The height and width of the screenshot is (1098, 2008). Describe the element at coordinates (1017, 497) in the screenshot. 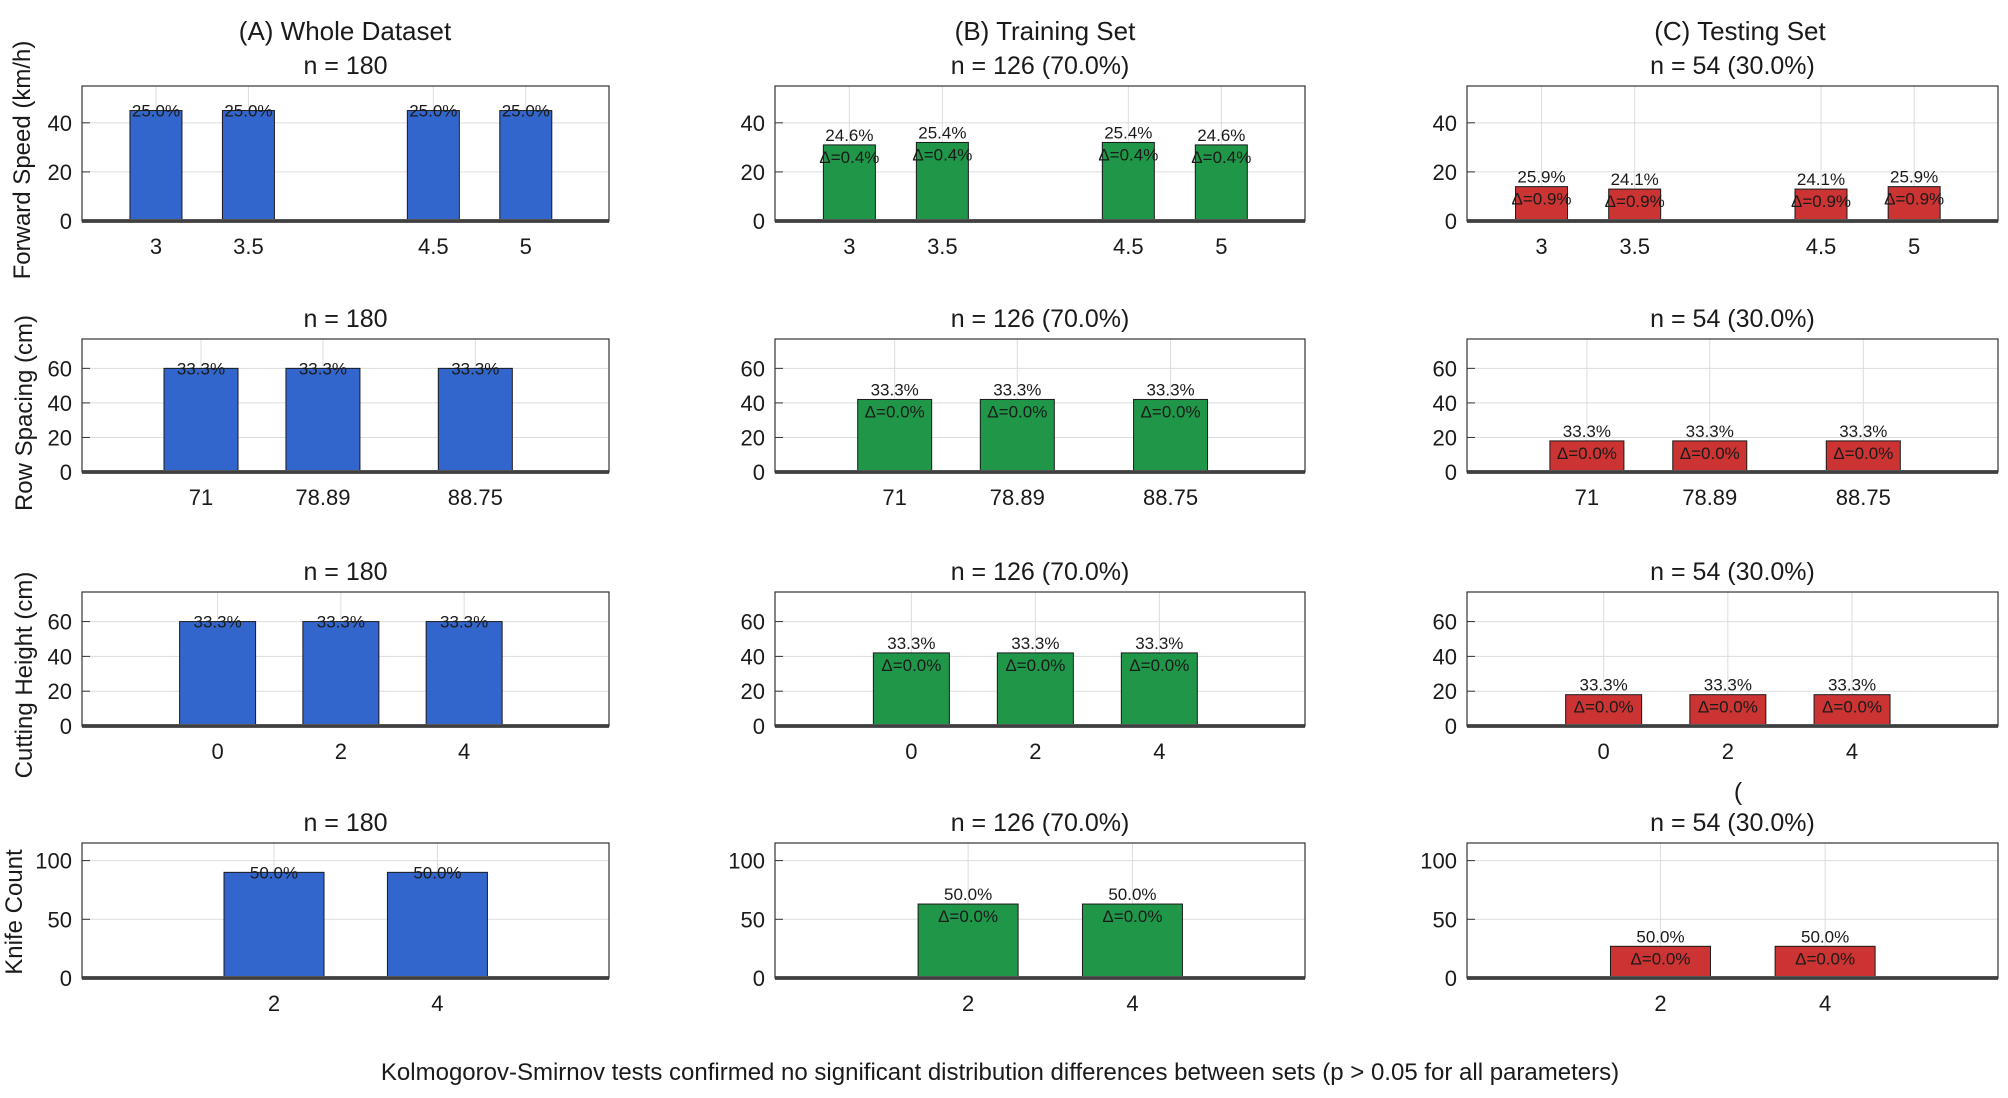

I see `x-tick-label: 78.89` at that location.